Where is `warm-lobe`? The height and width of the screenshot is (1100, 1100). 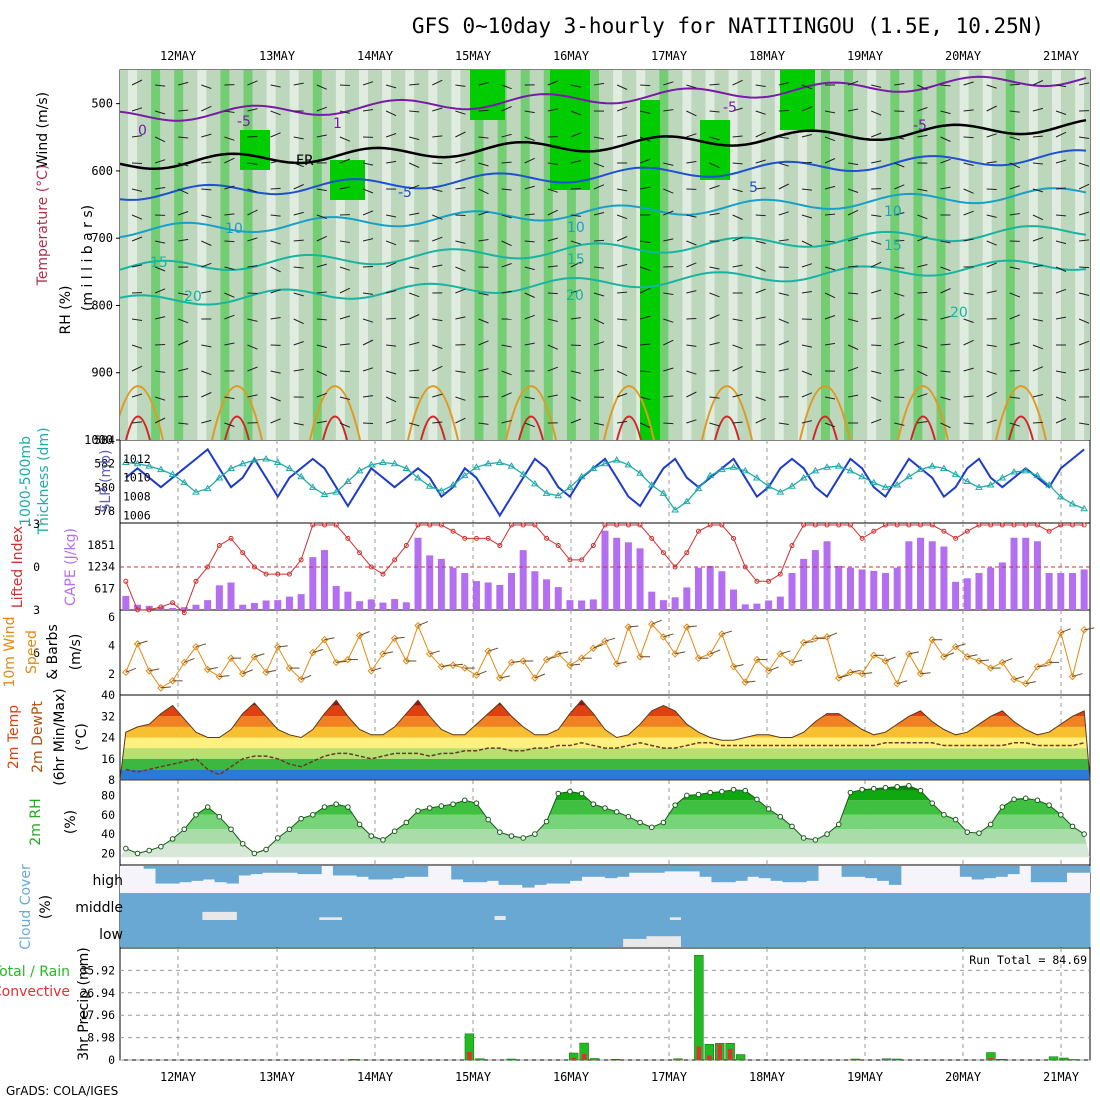
warm-lobe is located at coordinates (825, 412).